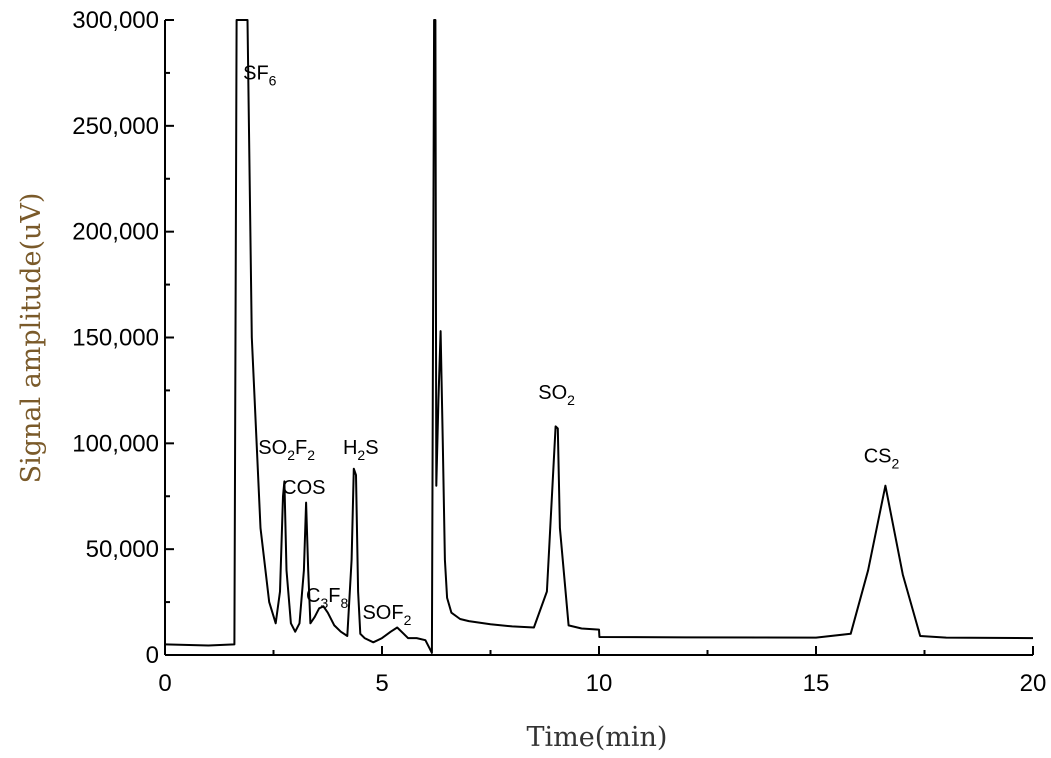  Describe the element at coordinates (286, 450) in the screenshot. I see `peak-label: SO2F2` at that location.